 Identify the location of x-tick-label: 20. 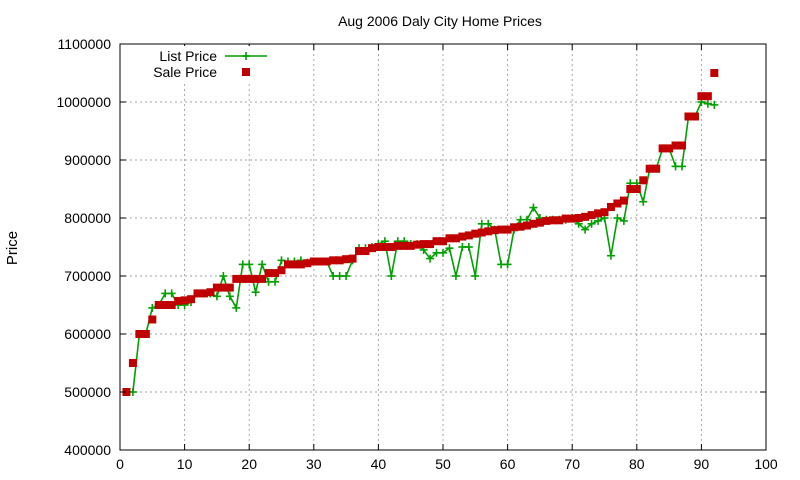
(249, 464).